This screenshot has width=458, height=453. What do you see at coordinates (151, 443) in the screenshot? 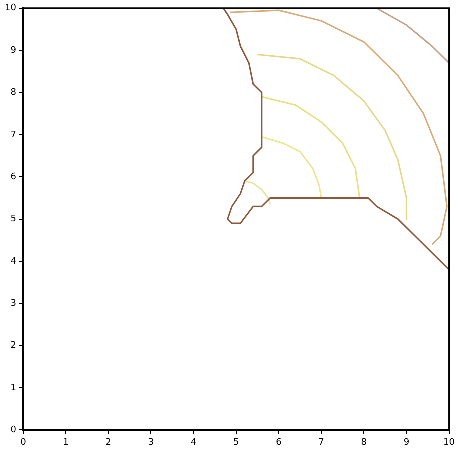
I see `x-tick-label: 3` at bounding box center [151, 443].